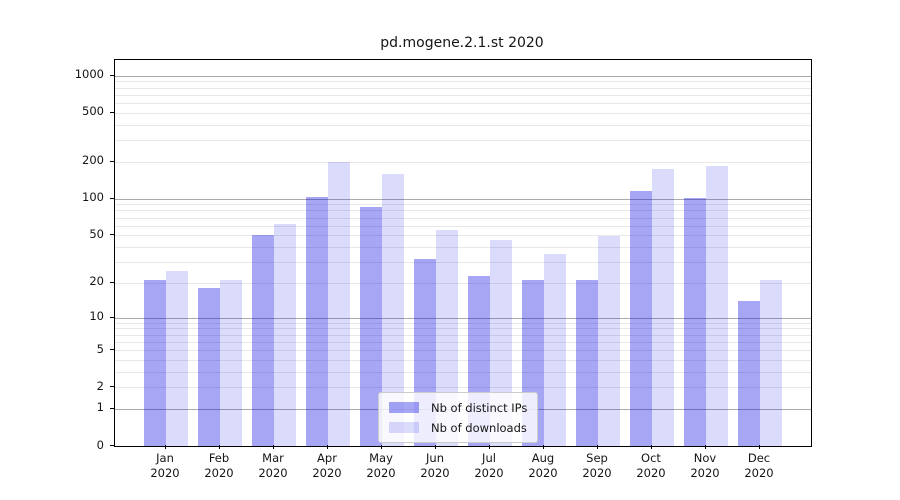 This screenshot has height=500, width=900. I want to click on legend-entry: Nb of downloads, so click(458, 427).